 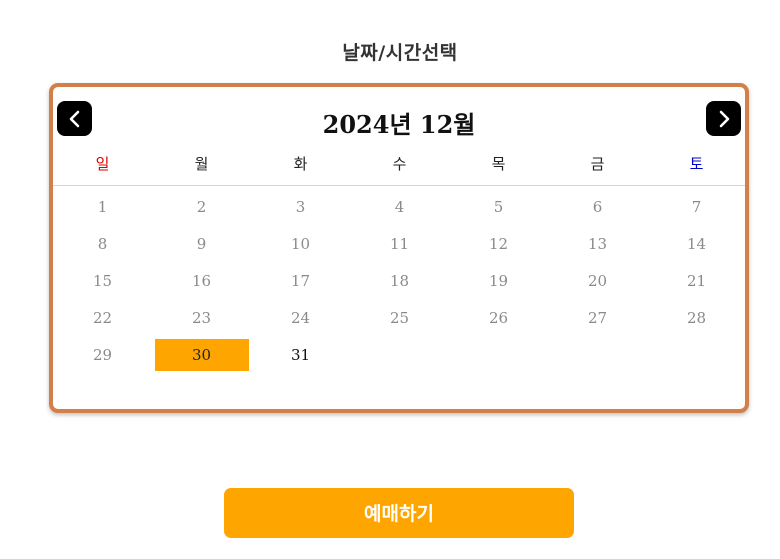 I want to click on day-cell: 10, so click(x=300, y=244).